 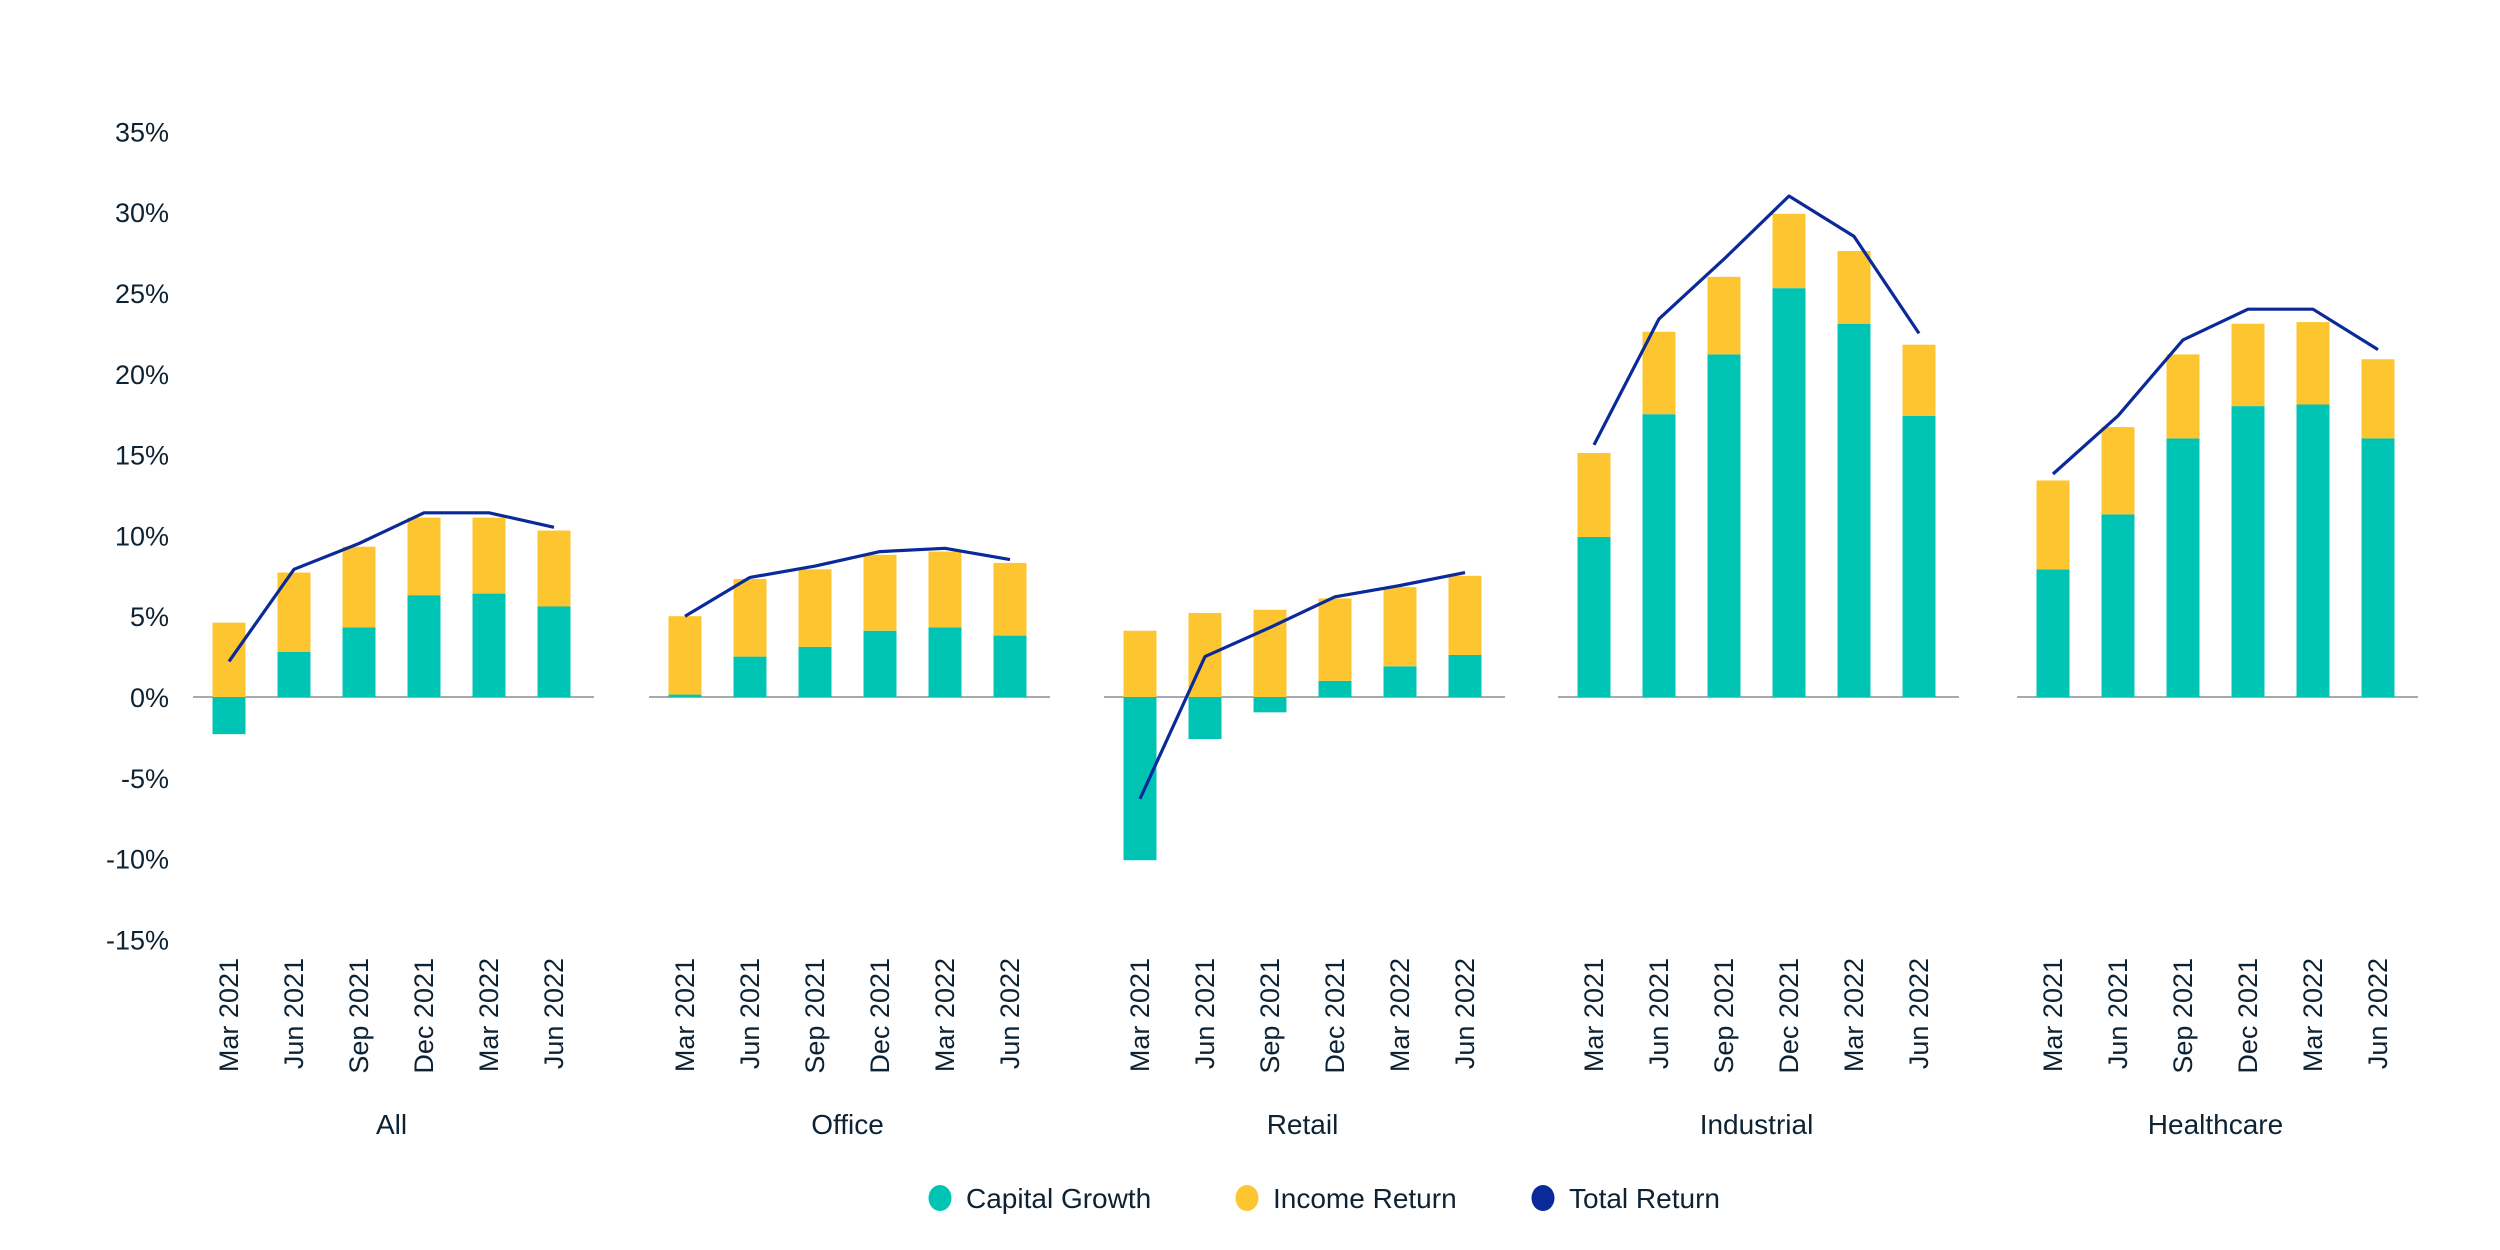 What do you see at coordinates (1644, 1198) in the screenshot?
I see `legend-label: Total Return` at bounding box center [1644, 1198].